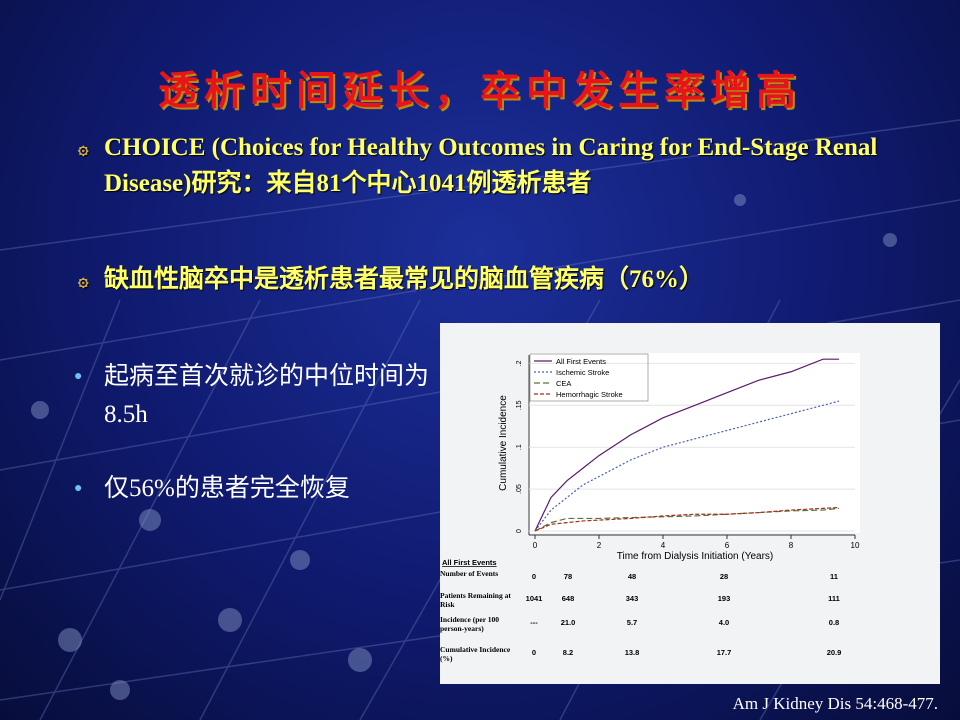 This screenshot has width=960, height=720. Describe the element at coordinates (568, 576) in the screenshot. I see `table-cell: 78` at that location.